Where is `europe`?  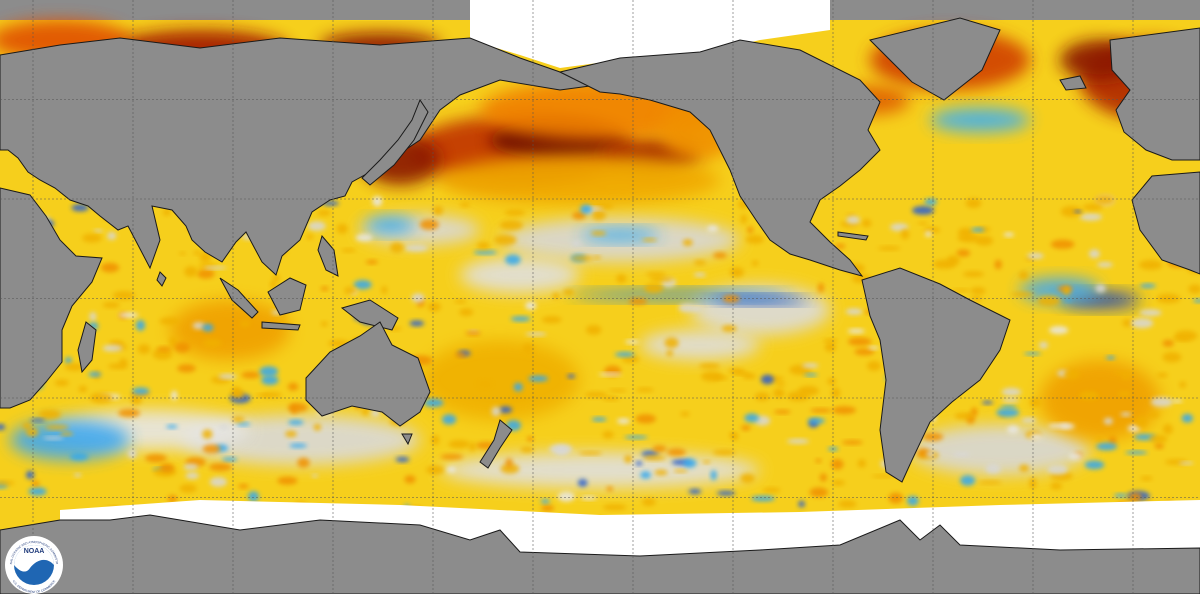 europe is located at coordinates (1154, 94).